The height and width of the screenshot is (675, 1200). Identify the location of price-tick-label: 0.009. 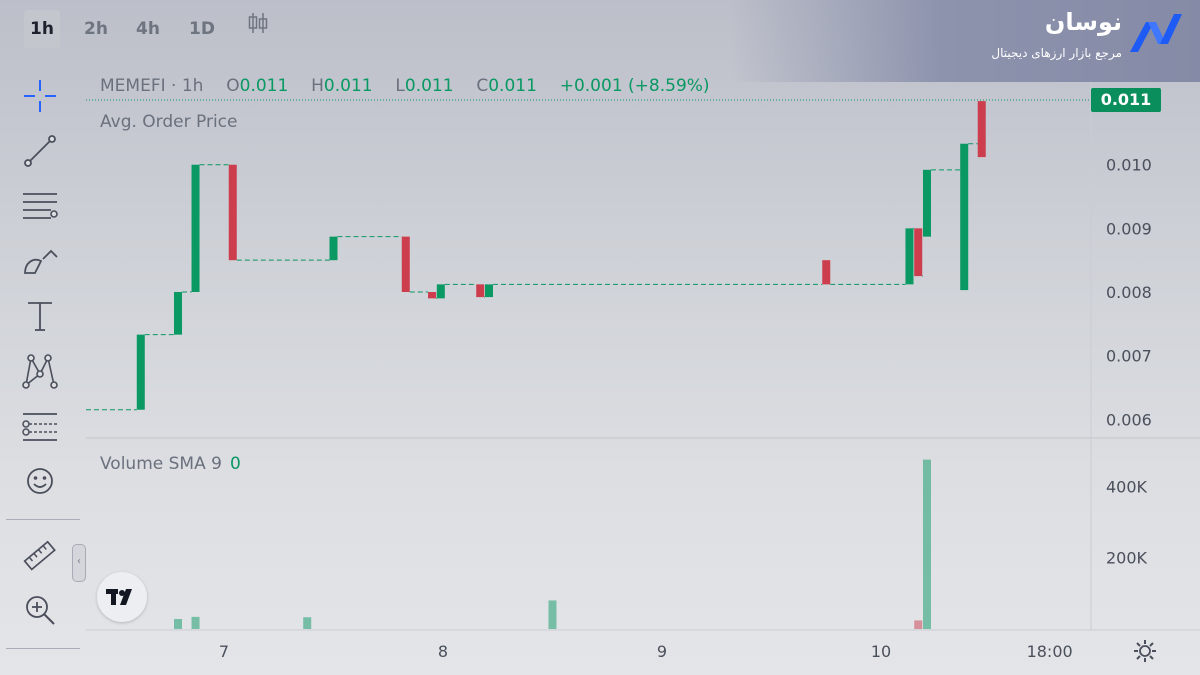
(1129, 228).